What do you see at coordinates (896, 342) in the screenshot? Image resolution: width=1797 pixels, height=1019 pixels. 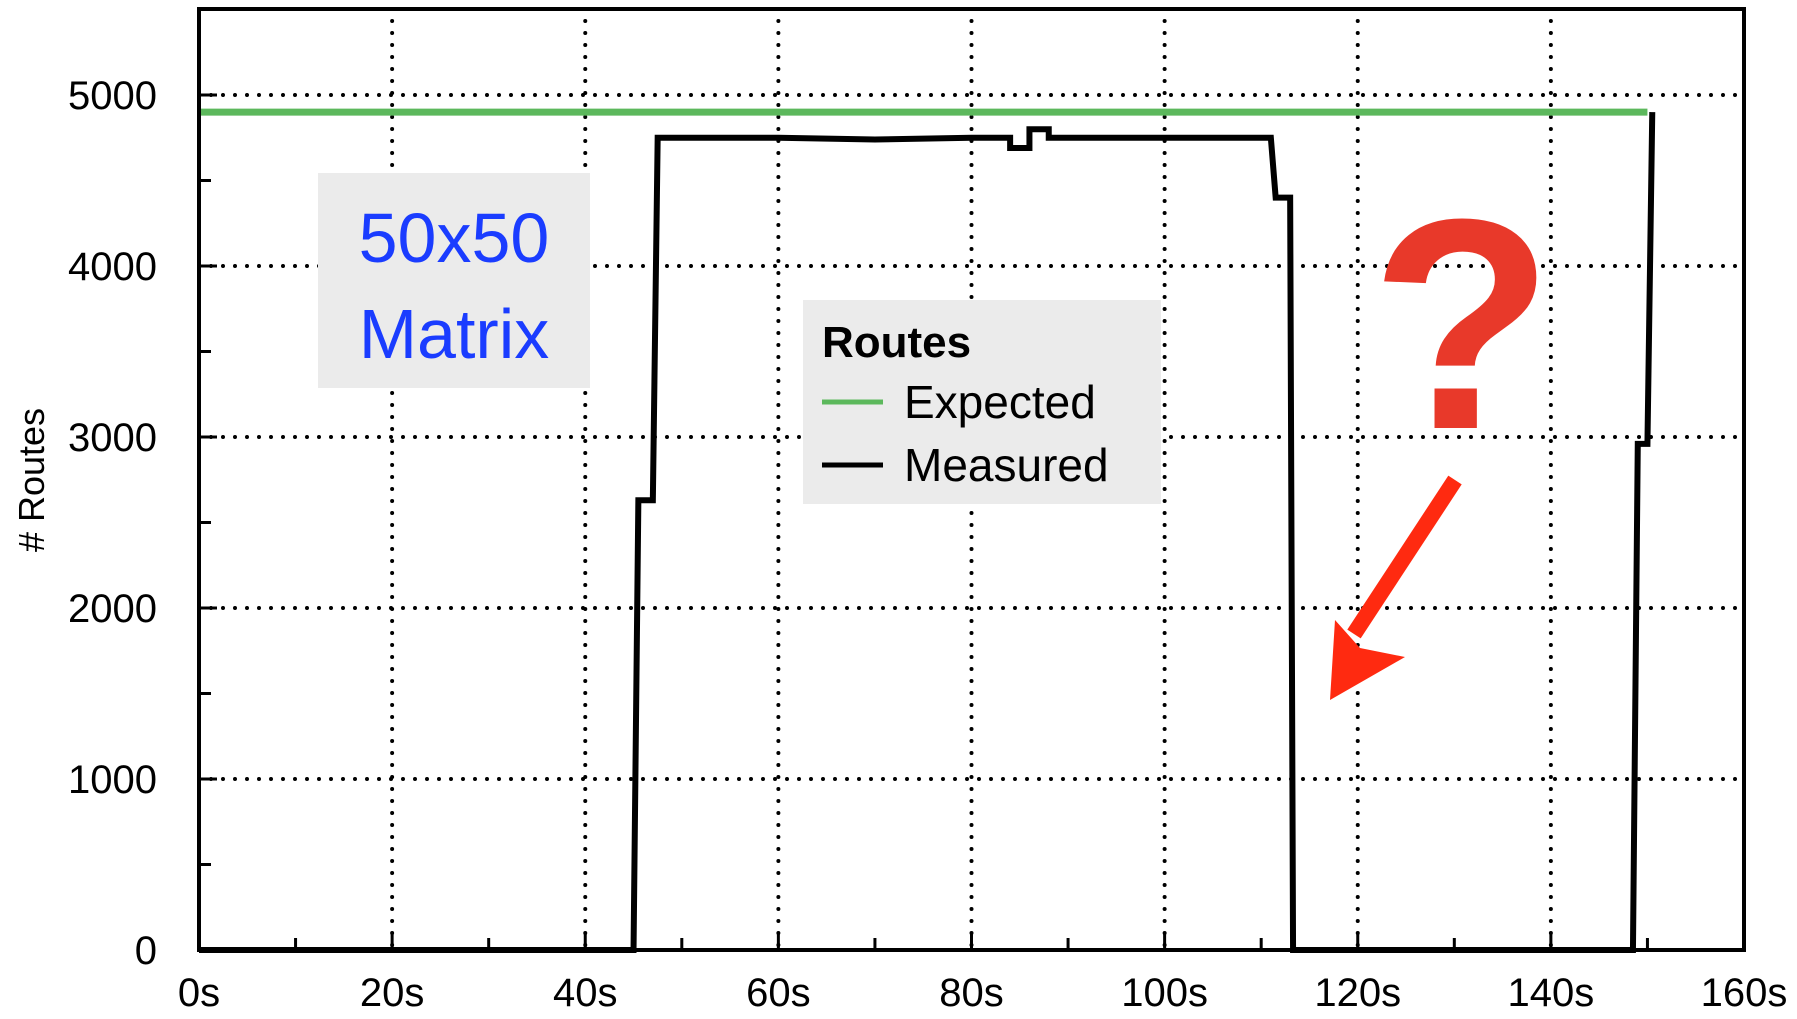 I see `legend-title: Routes` at bounding box center [896, 342].